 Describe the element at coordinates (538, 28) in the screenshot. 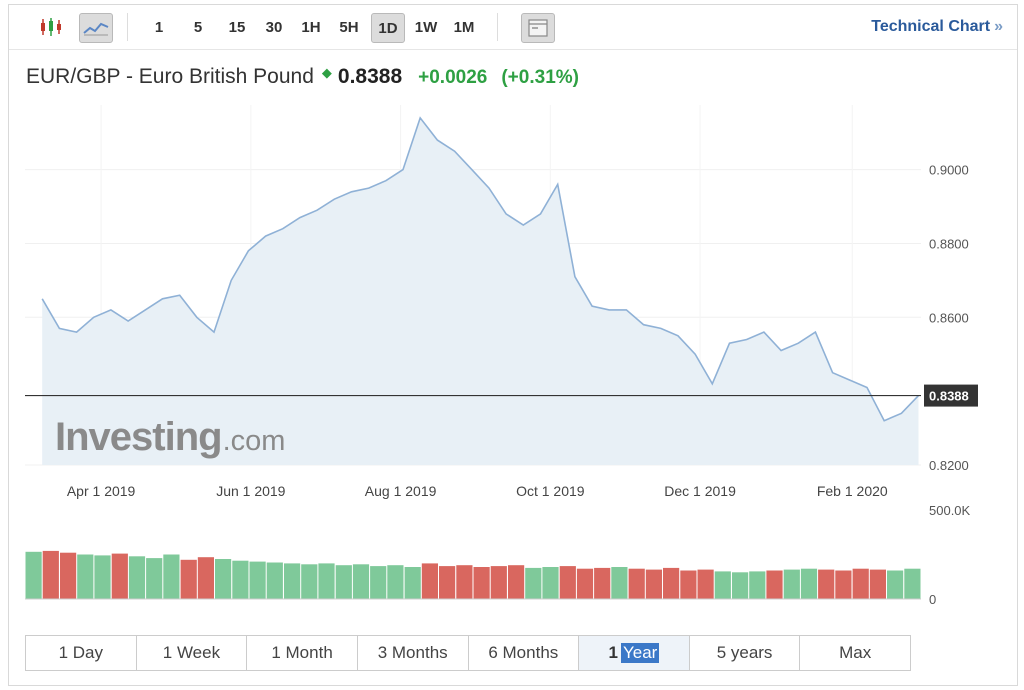

I see `window-icon` at that location.